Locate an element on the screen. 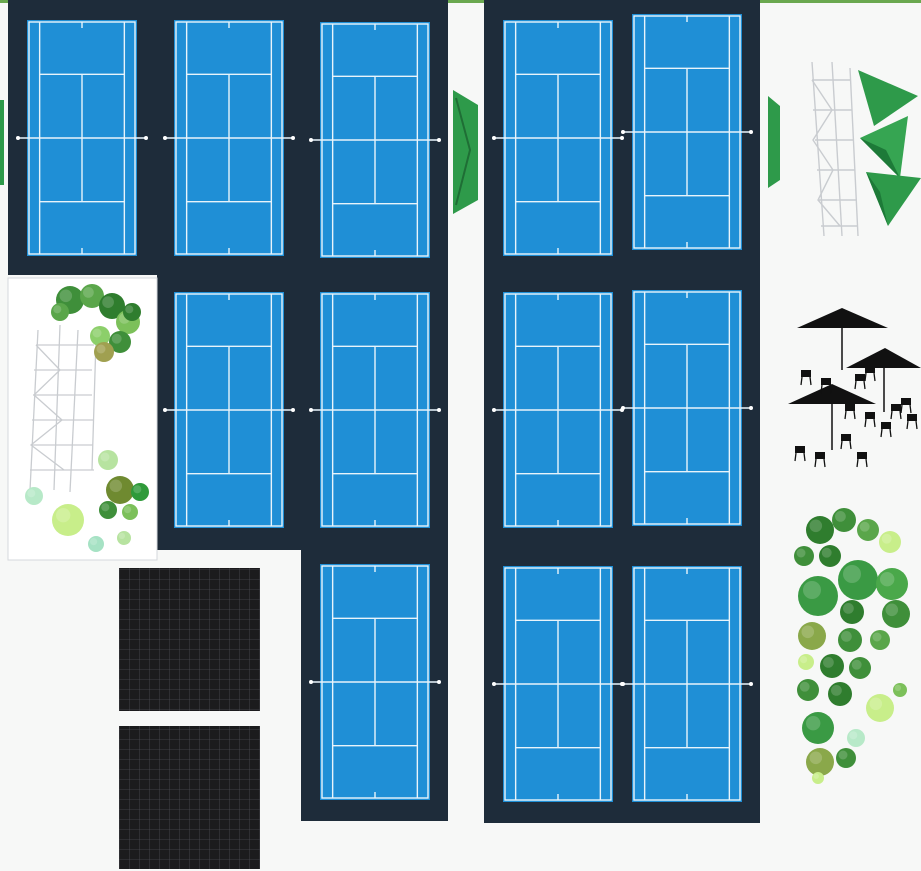  wall-planter-center is located at coordinates (465, 152).